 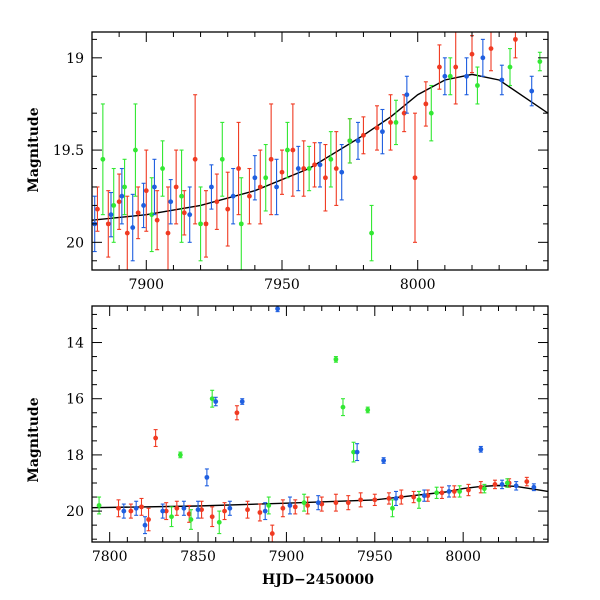 What do you see at coordinates (75, 243) in the screenshot?
I see `top-y-tick-label: 20` at bounding box center [75, 243].